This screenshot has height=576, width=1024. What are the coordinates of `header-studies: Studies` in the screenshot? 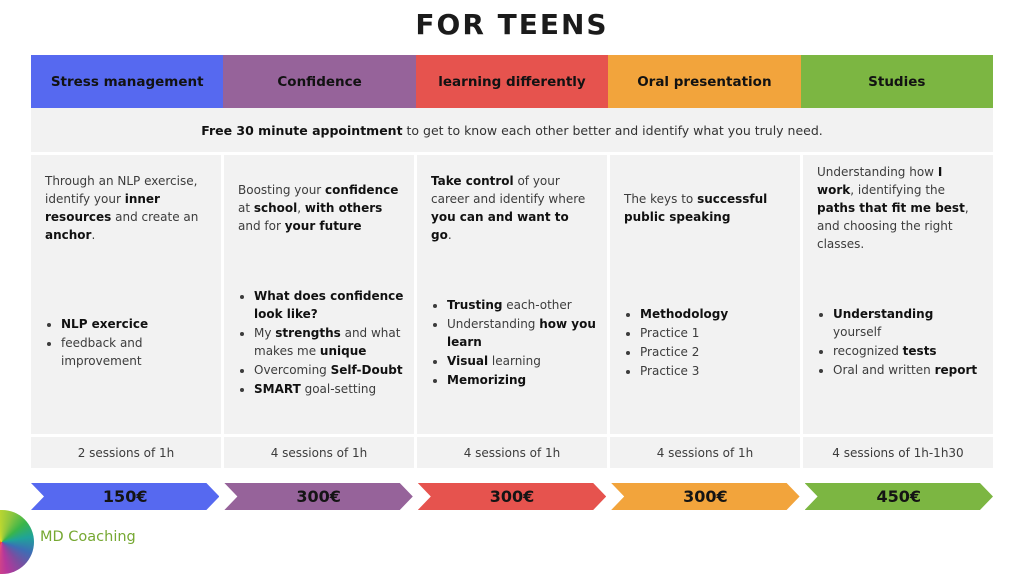 It's located at (896, 81).